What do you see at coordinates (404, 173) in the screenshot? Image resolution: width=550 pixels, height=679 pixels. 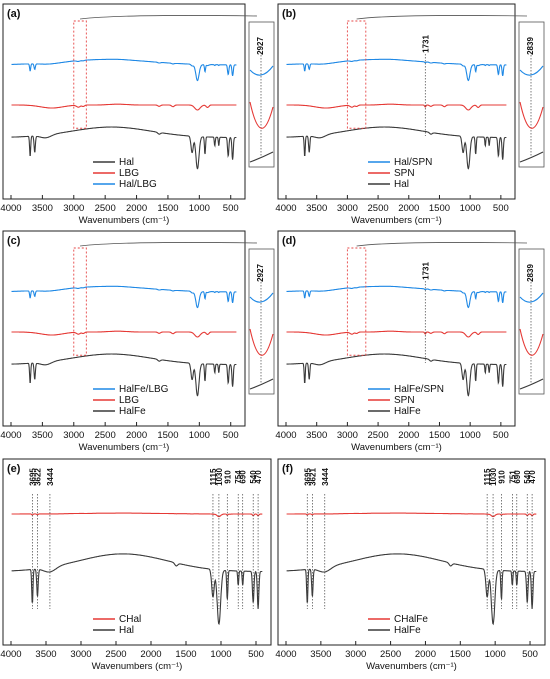 I see `legend-label: SPN` at bounding box center [404, 173].